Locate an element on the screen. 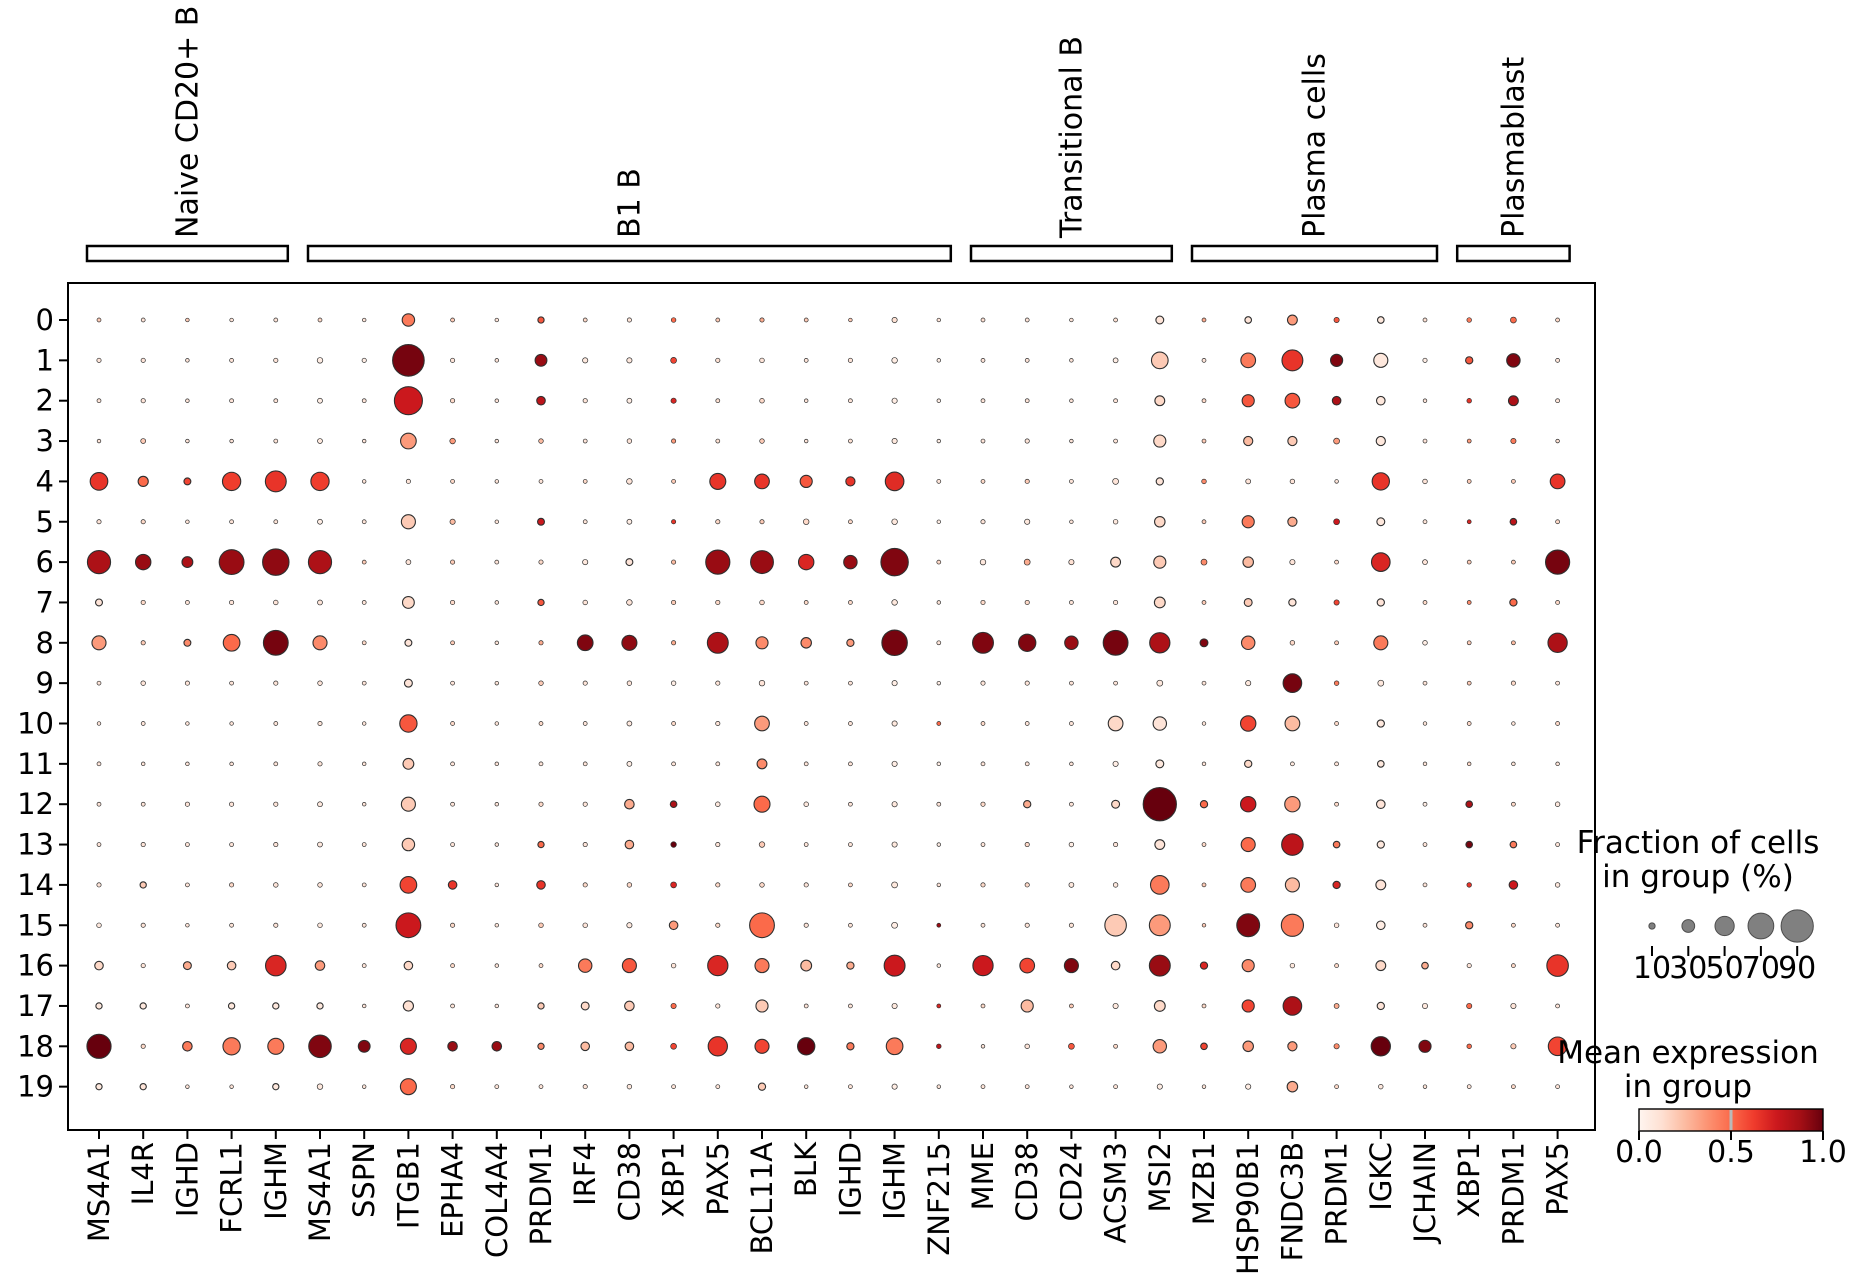 The height and width of the screenshot is (1281, 1858). dot-cluster1-XBP1 is located at coordinates (1469, 360).